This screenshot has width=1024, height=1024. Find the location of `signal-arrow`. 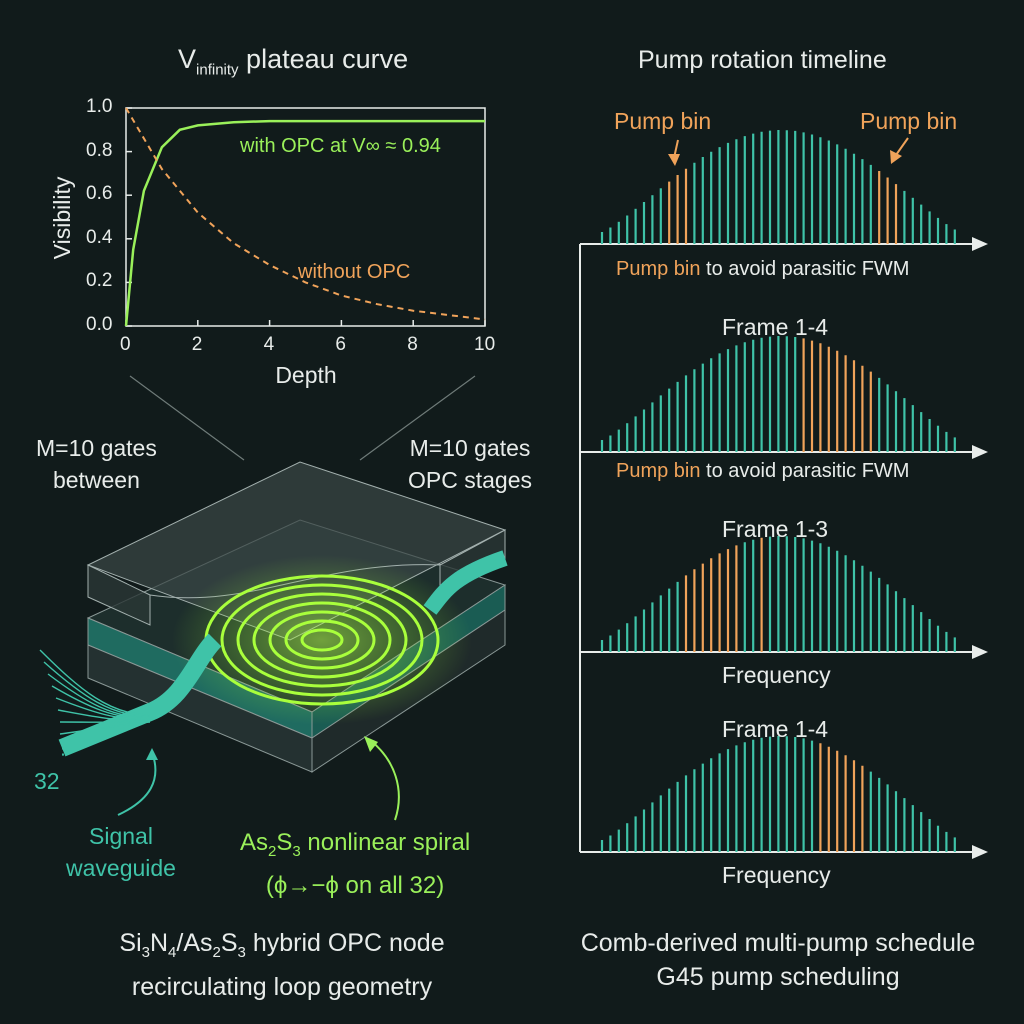

signal-arrow is located at coordinates (137, 783).